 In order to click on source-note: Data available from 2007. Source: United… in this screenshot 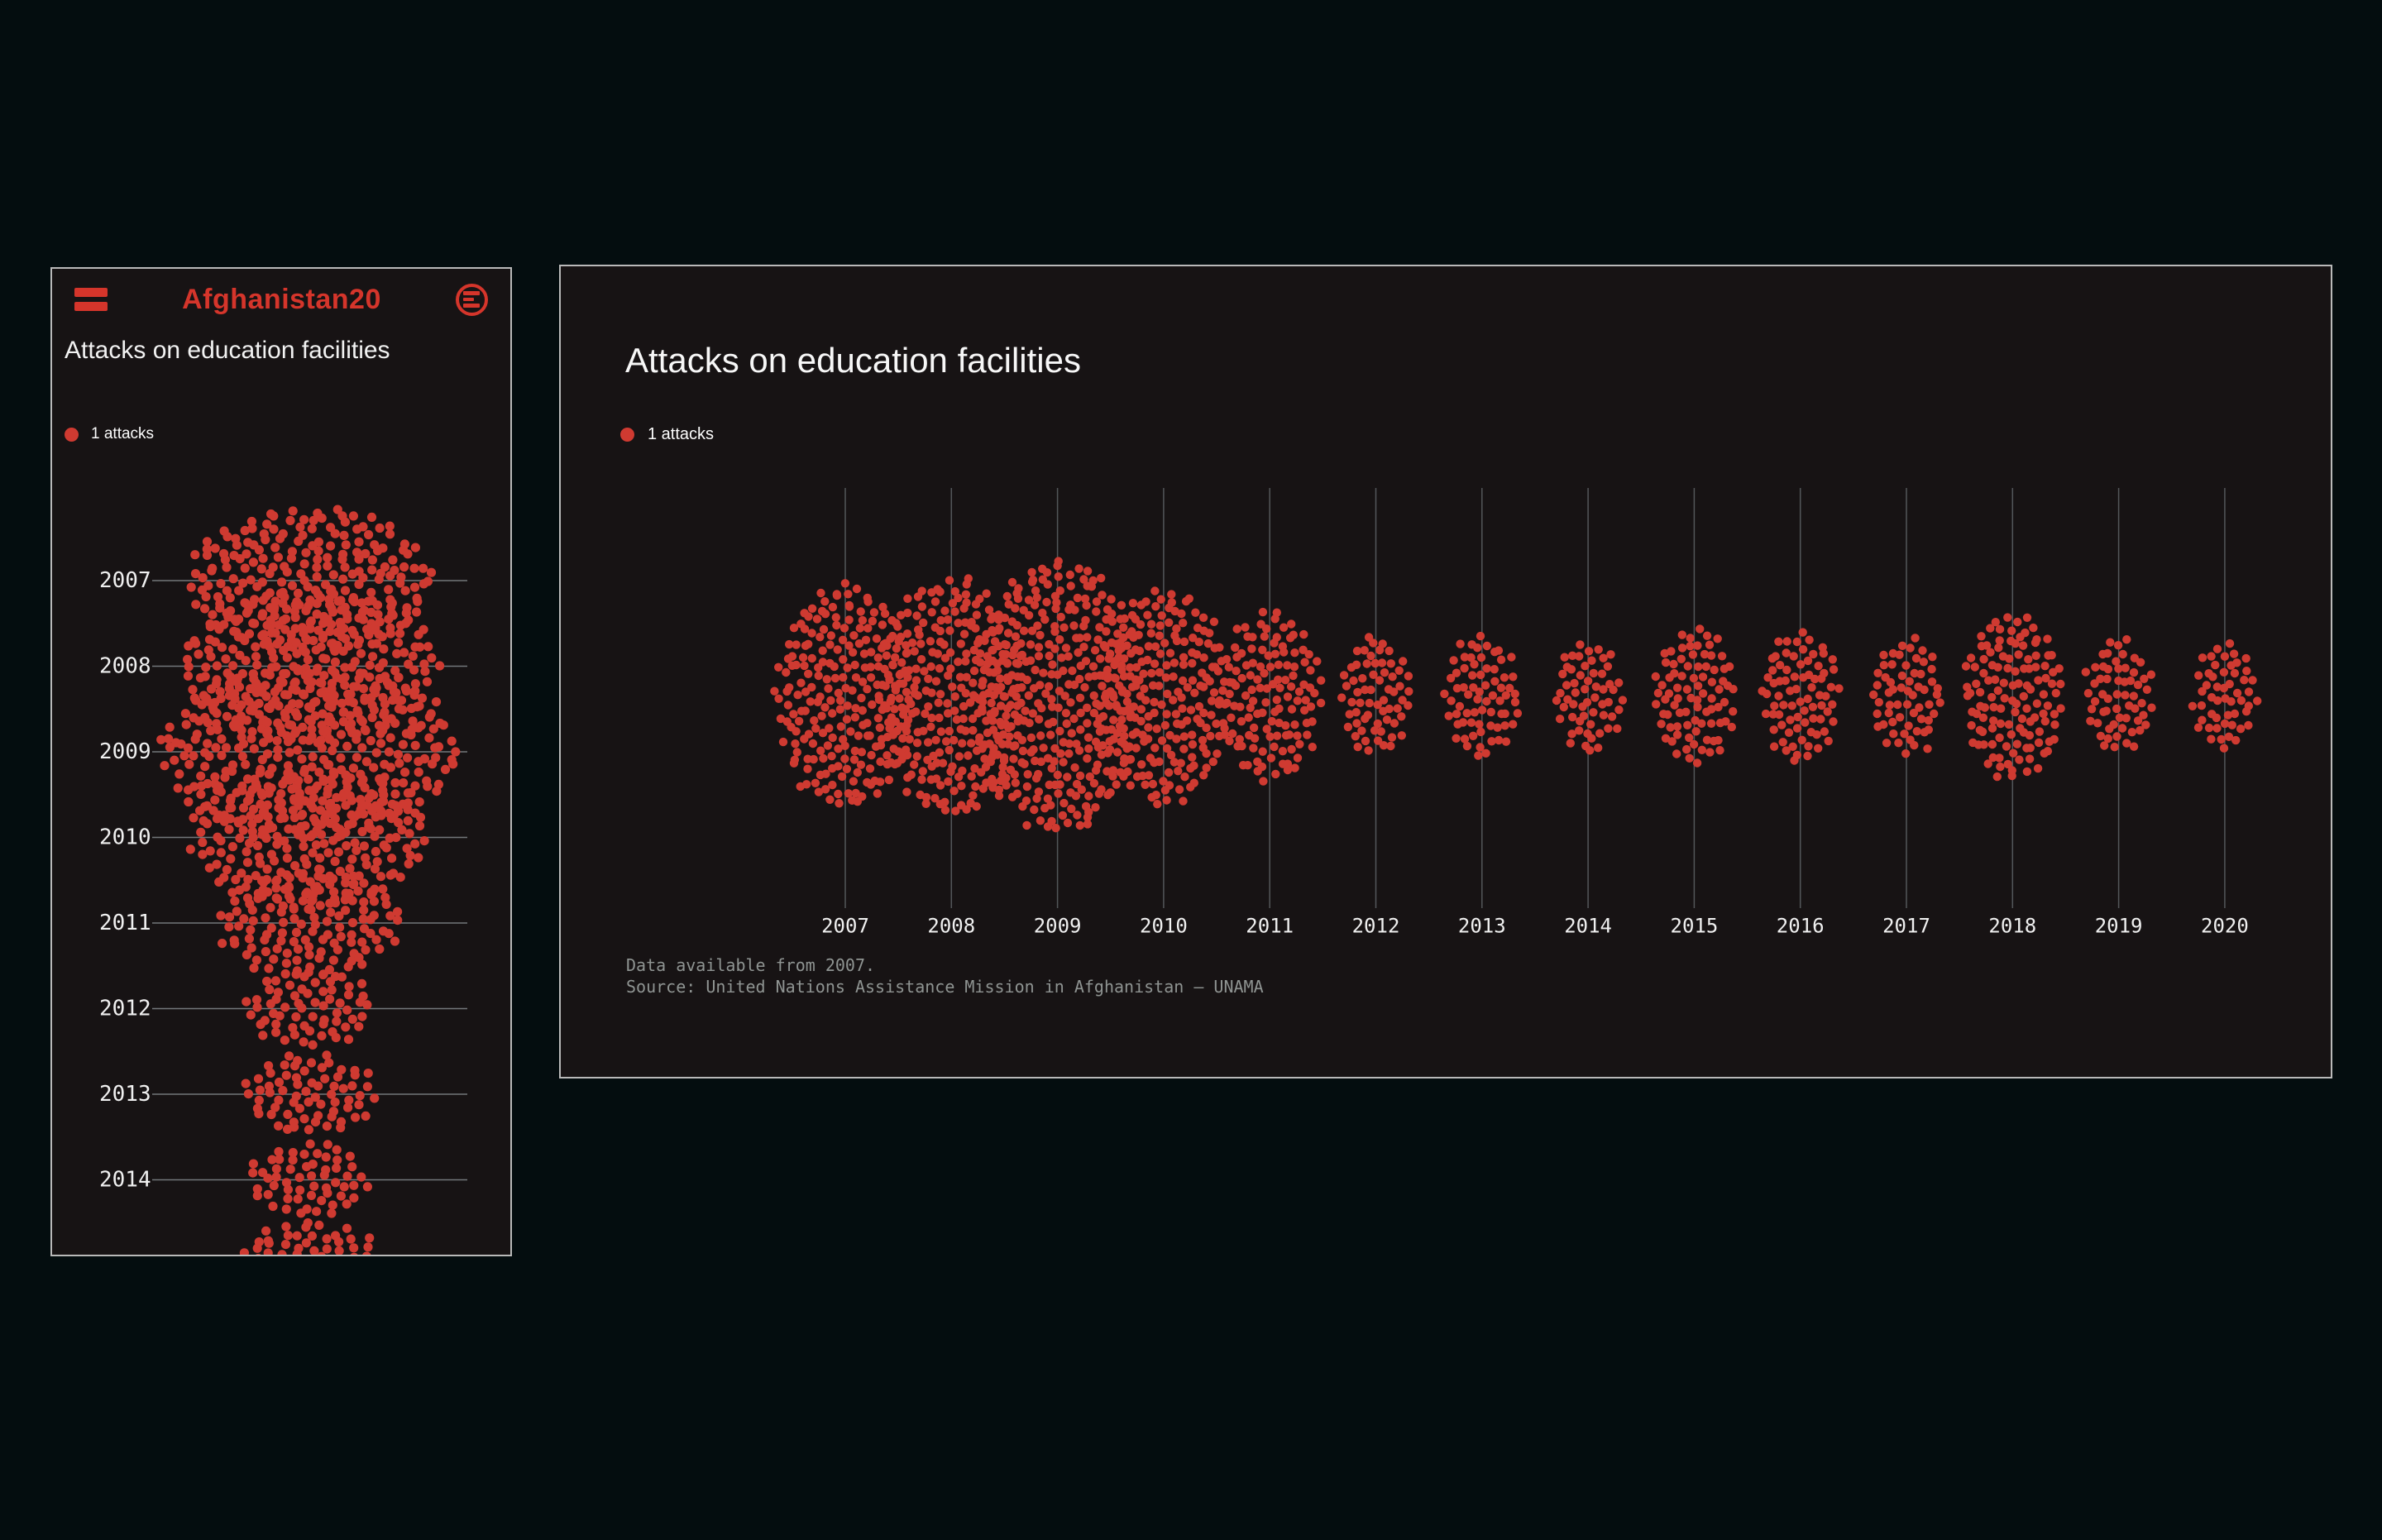, I will do `click(945, 975)`.